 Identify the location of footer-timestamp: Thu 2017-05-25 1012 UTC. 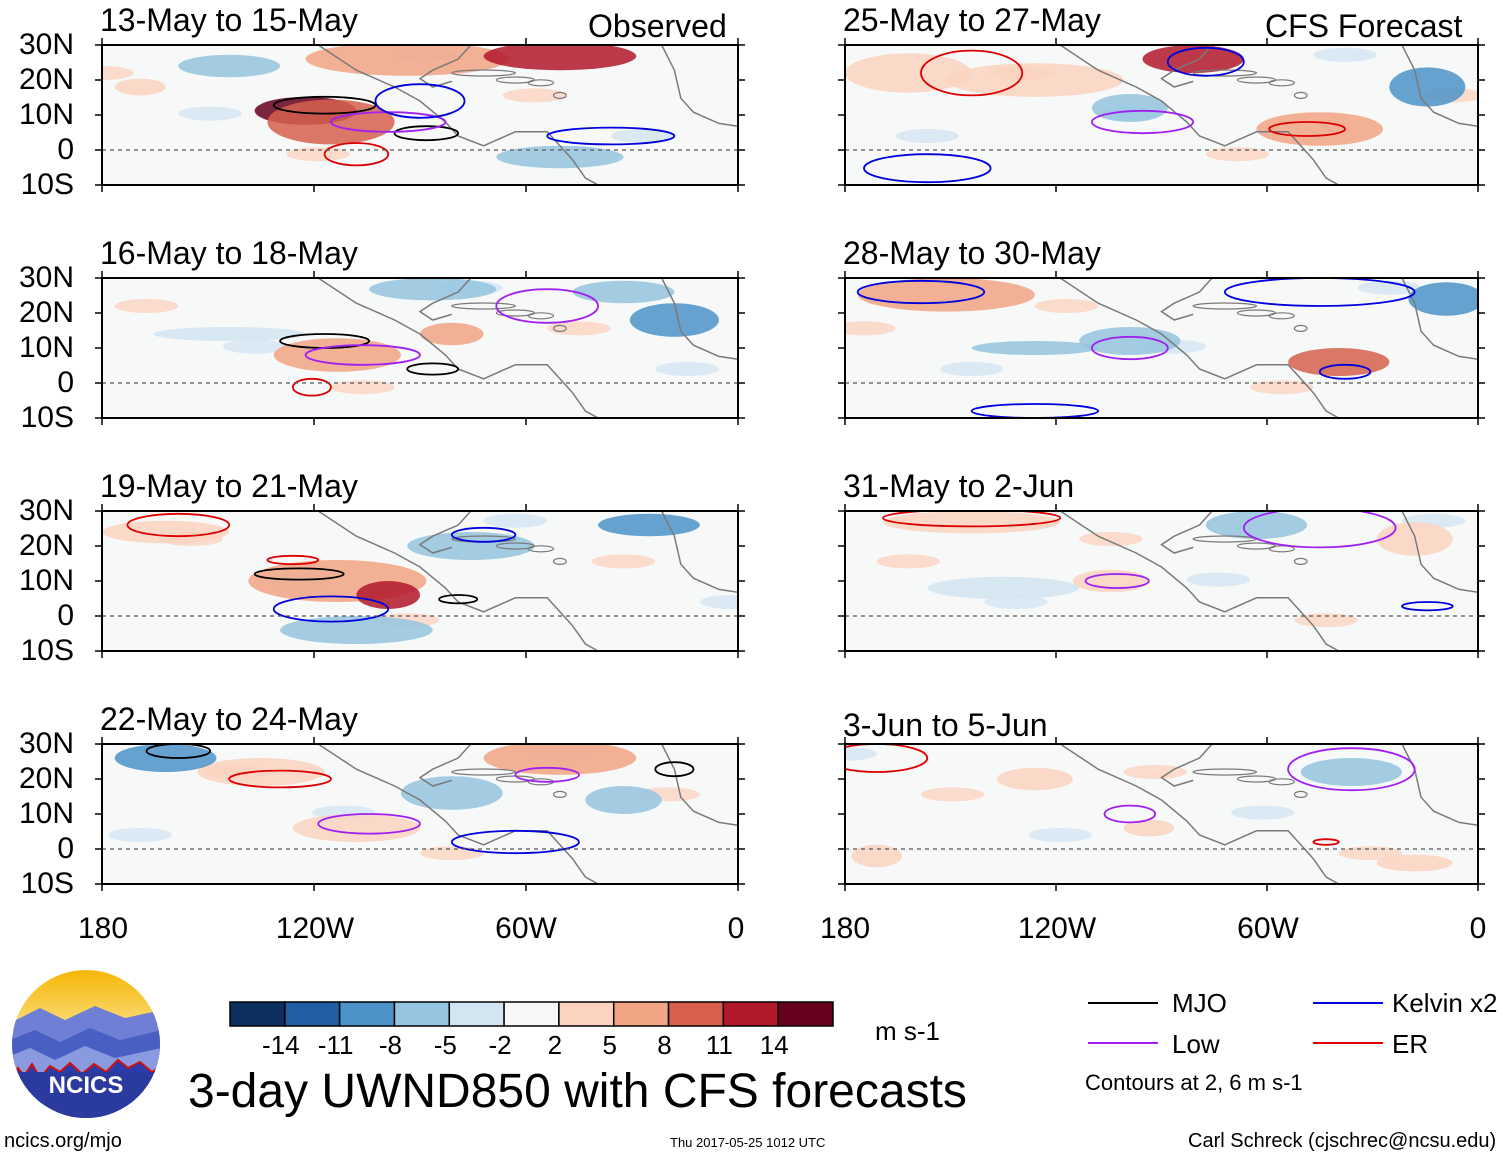
(748, 1142).